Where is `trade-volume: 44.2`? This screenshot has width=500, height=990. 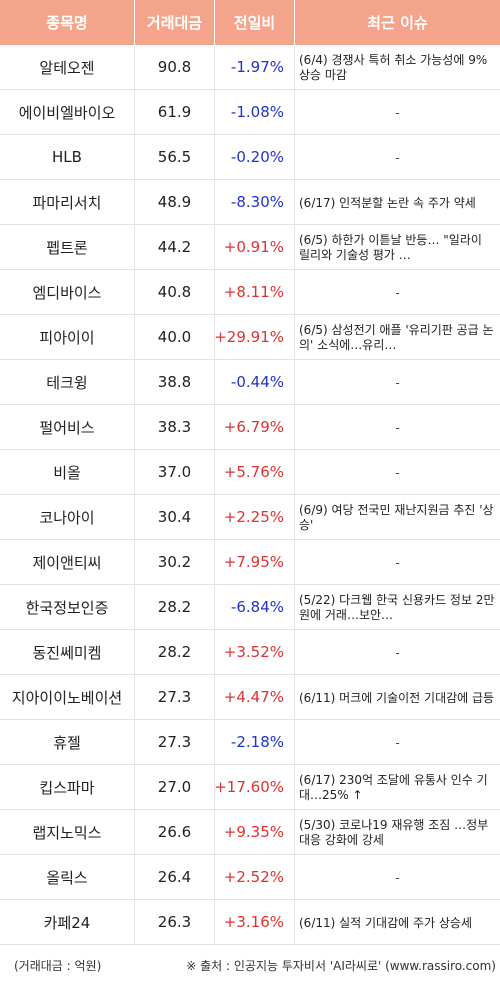
trade-volume: 44.2 is located at coordinates (175, 247).